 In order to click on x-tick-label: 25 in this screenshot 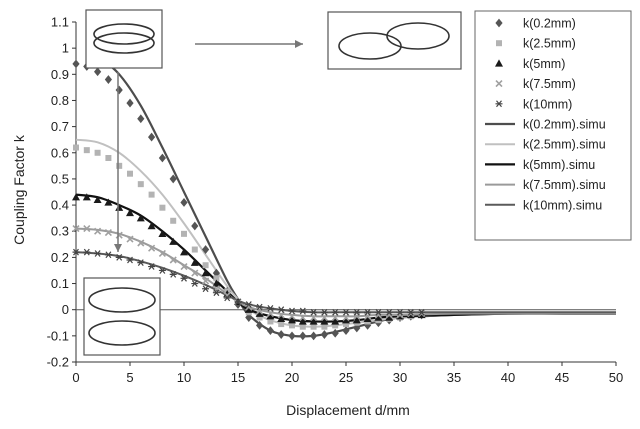, I will do `click(346, 377)`.